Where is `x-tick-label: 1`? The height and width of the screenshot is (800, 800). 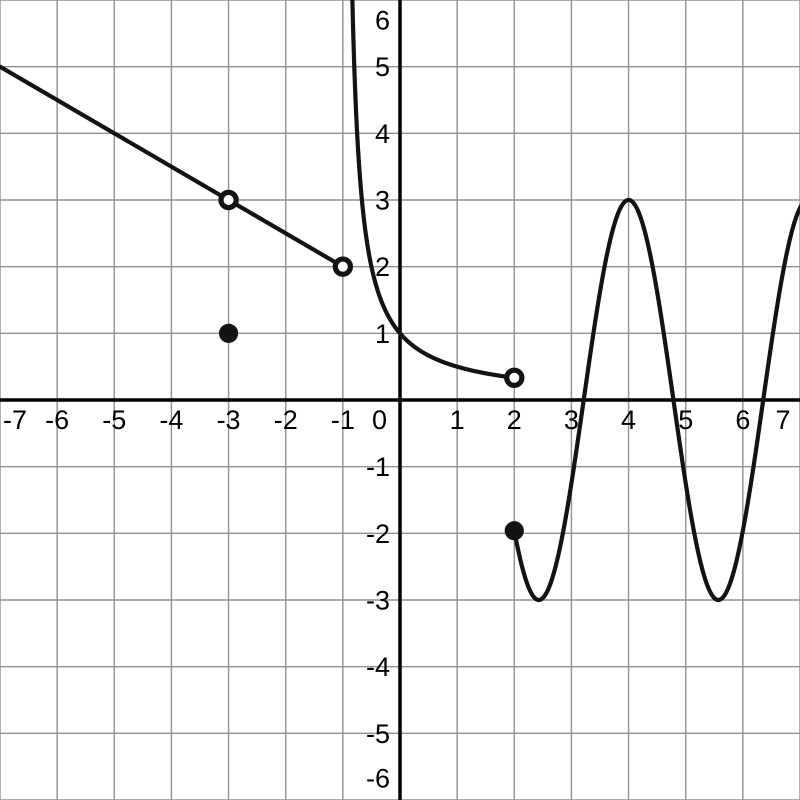
x-tick-label: 1 is located at coordinates (457, 420).